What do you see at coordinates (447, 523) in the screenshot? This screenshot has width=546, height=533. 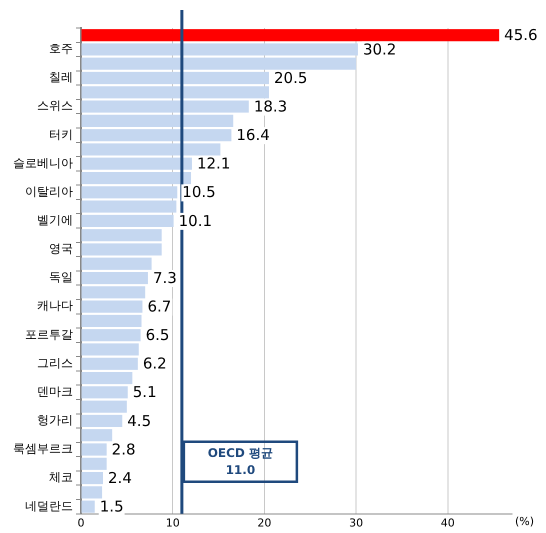 I see `x-tick-label: 40` at bounding box center [447, 523].